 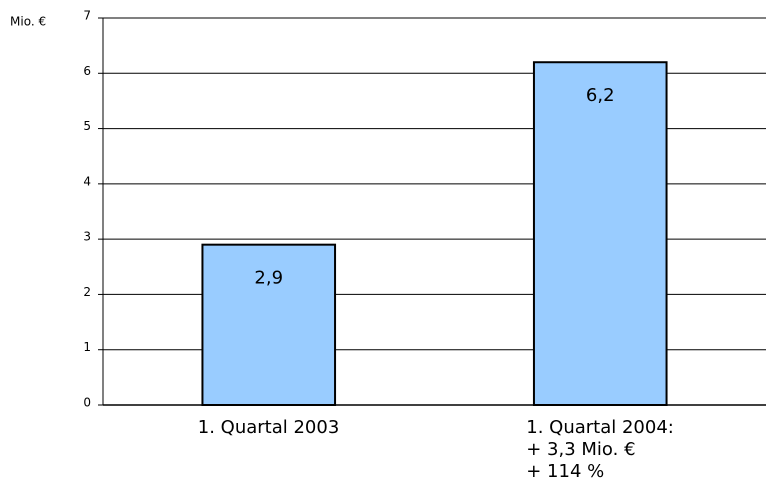 What do you see at coordinates (87, 16) in the screenshot?
I see `y-tick-label: 7` at bounding box center [87, 16].